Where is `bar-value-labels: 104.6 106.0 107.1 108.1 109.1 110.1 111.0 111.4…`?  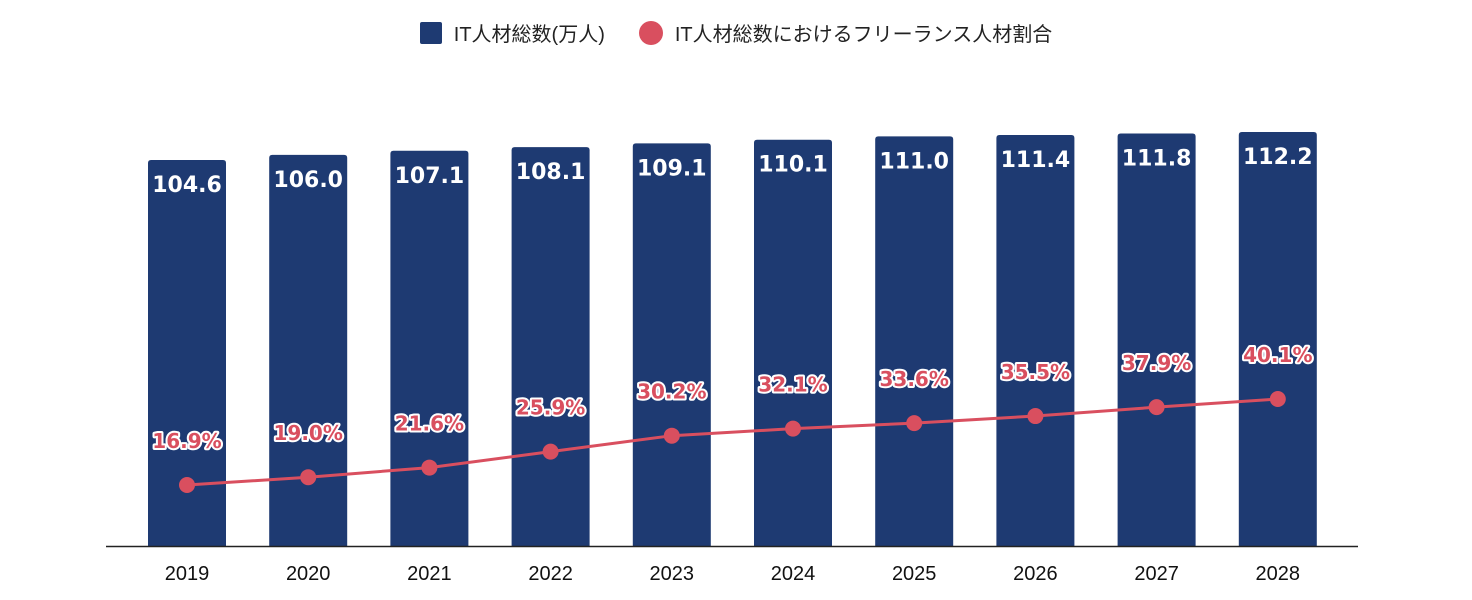
bar-value-labels: 104.6 106.0 107.1 108.1 109.1 110.1 111.0 111.4… is located at coordinates (732, 171).